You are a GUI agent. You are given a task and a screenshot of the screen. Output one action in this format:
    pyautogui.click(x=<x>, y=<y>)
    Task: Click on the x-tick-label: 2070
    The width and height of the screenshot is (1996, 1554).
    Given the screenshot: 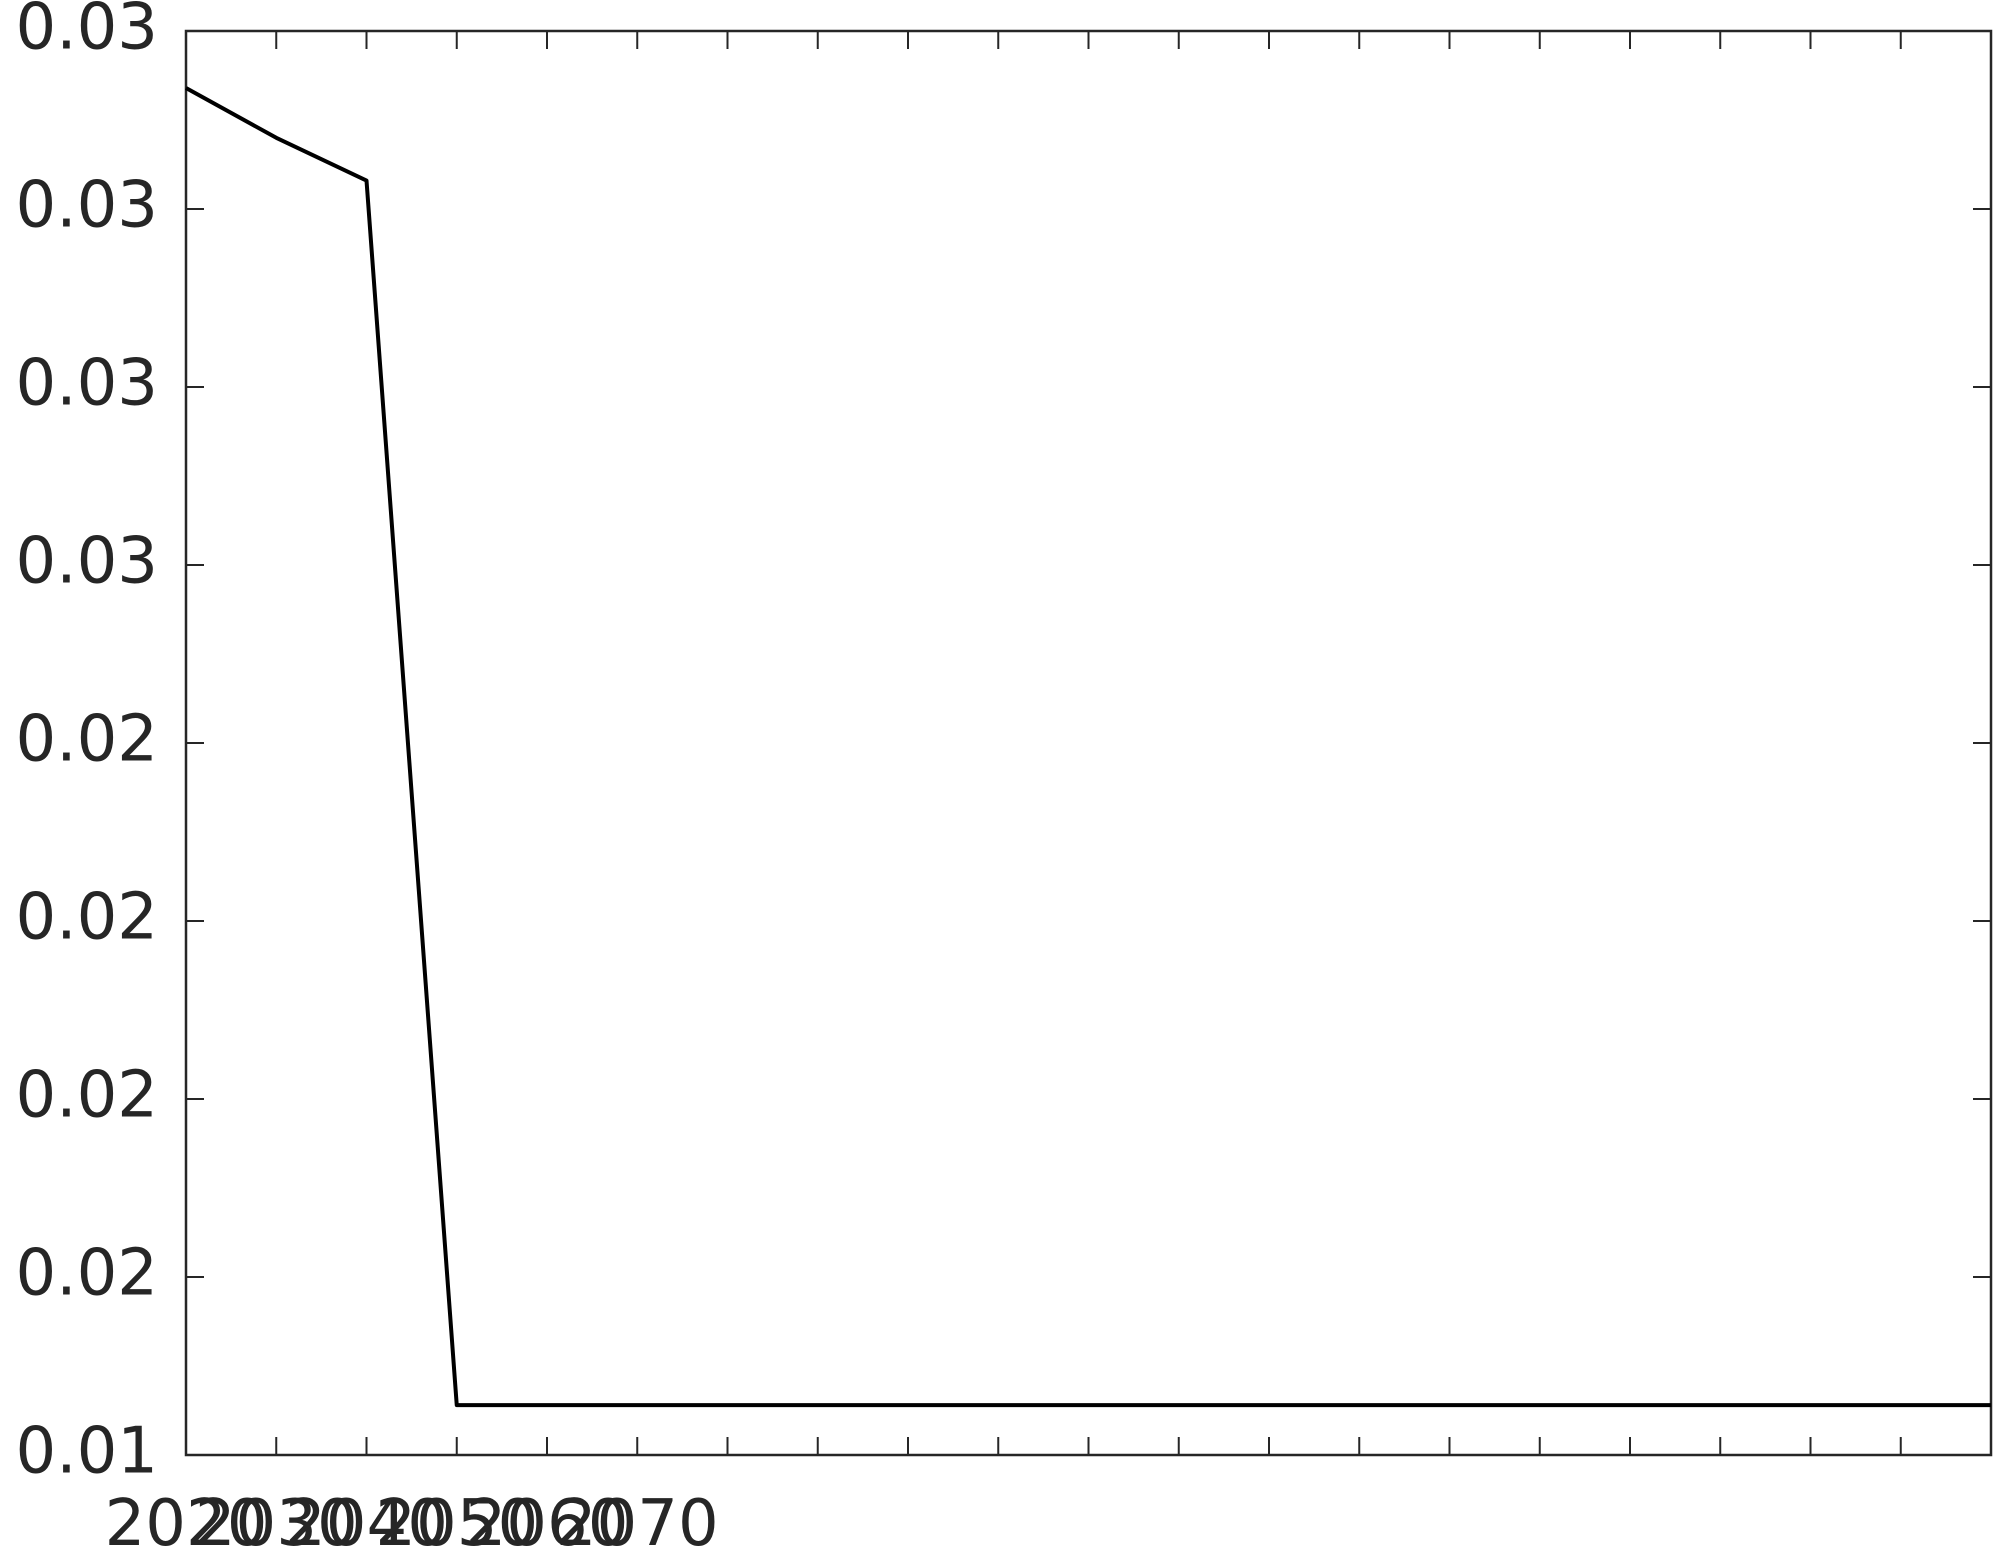 What is the action you would take?
    pyautogui.click(x=637, y=1520)
    